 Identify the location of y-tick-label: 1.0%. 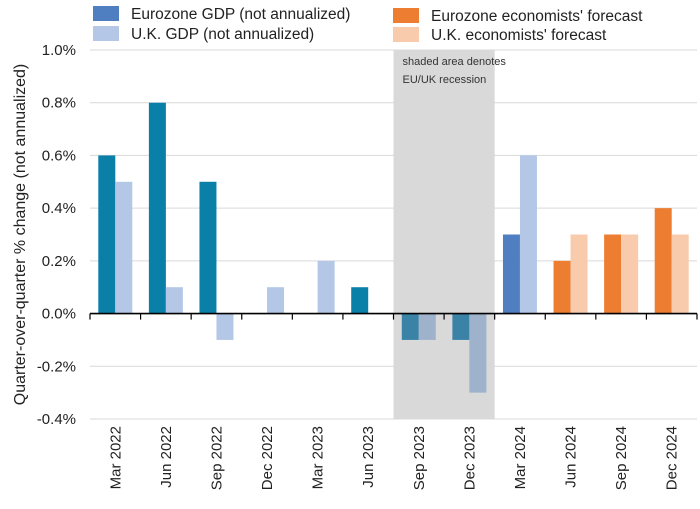
(59, 50).